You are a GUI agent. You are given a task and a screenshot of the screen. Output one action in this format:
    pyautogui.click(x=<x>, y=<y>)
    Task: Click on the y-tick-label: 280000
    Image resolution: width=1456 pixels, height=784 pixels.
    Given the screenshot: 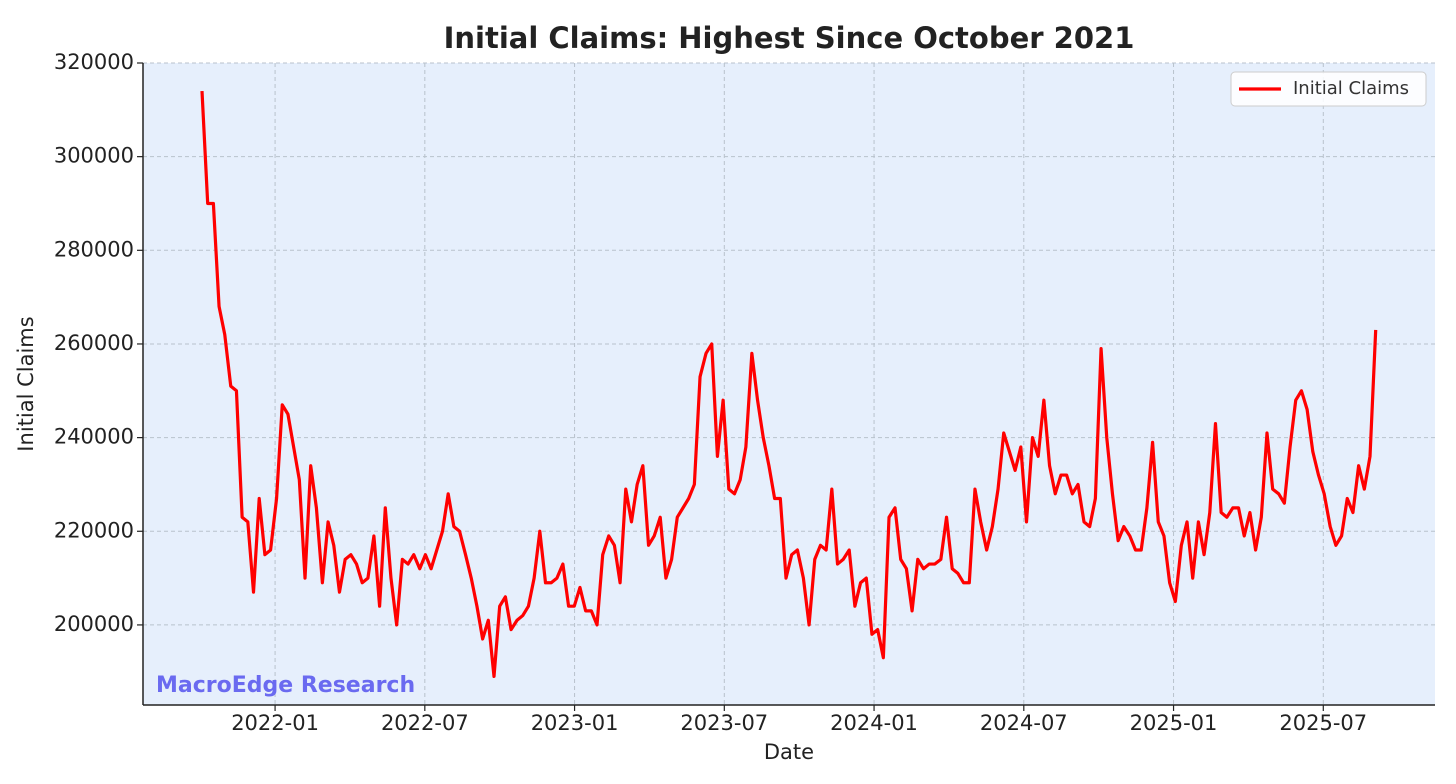 What is the action you would take?
    pyautogui.click(x=94, y=249)
    